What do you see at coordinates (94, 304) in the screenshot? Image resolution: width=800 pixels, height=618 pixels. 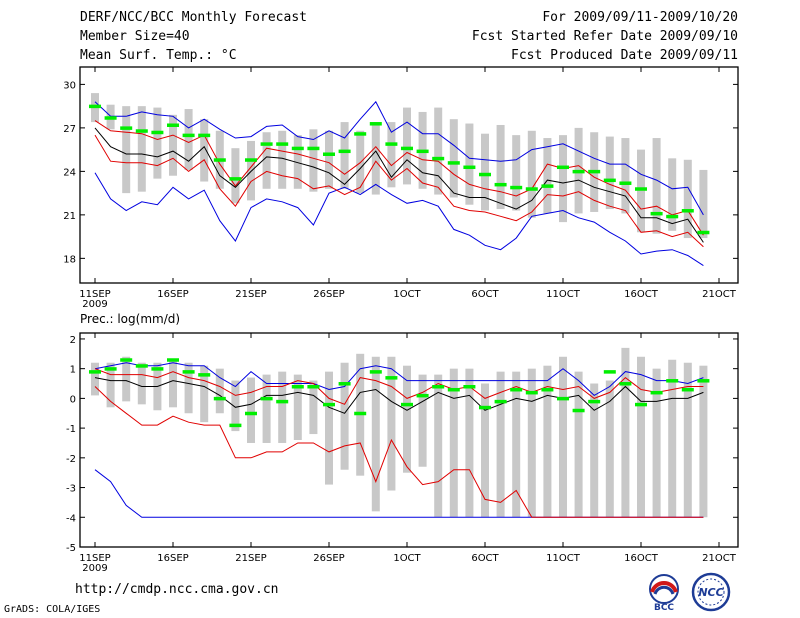 I see `temp-year-label: 2009` at bounding box center [94, 304].